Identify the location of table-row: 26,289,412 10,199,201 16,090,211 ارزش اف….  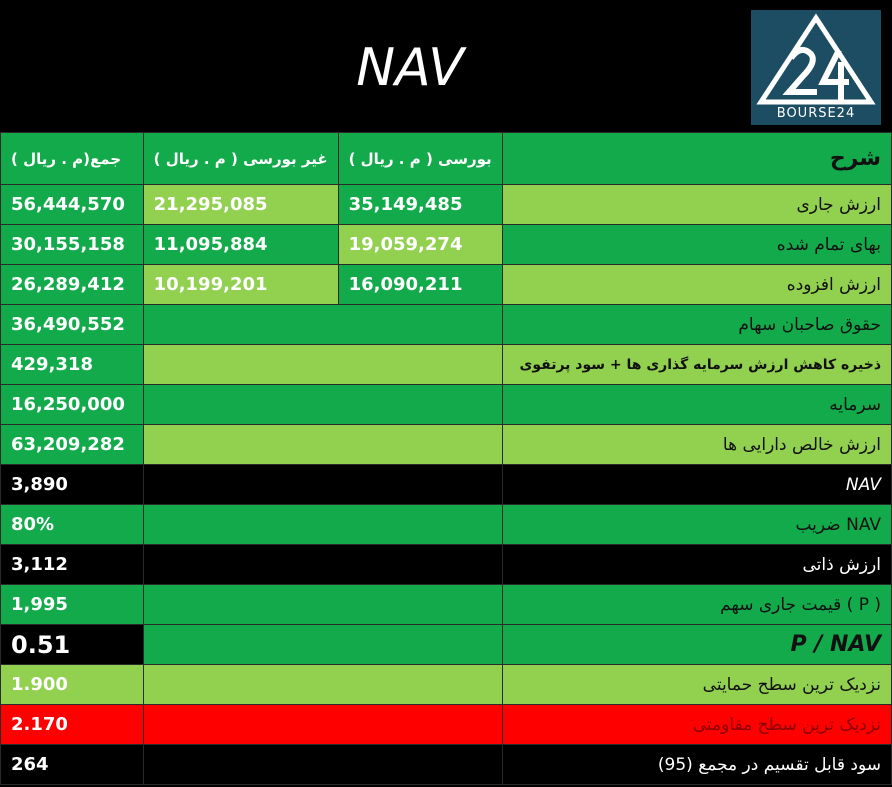
(446, 284).